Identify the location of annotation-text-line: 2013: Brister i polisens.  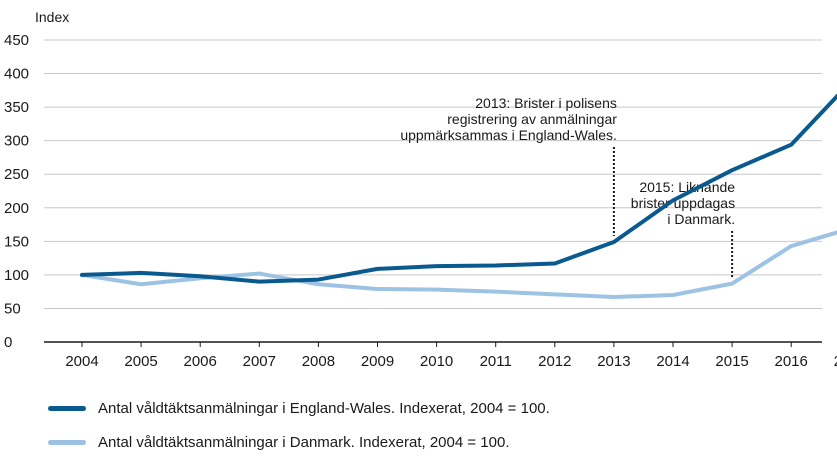
(546, 103).